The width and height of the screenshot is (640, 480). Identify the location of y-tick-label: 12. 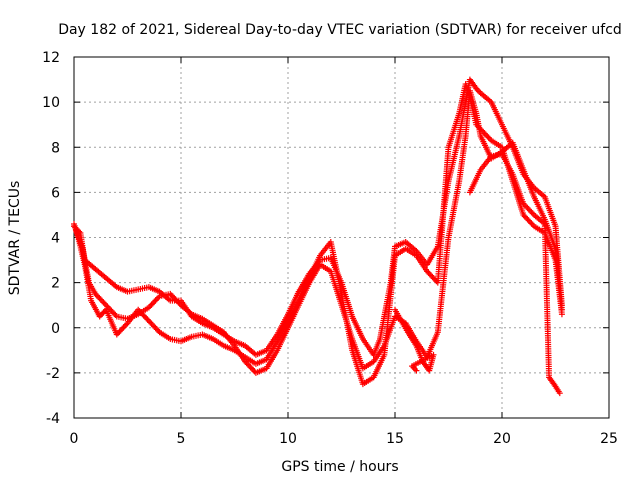
(51, 58).